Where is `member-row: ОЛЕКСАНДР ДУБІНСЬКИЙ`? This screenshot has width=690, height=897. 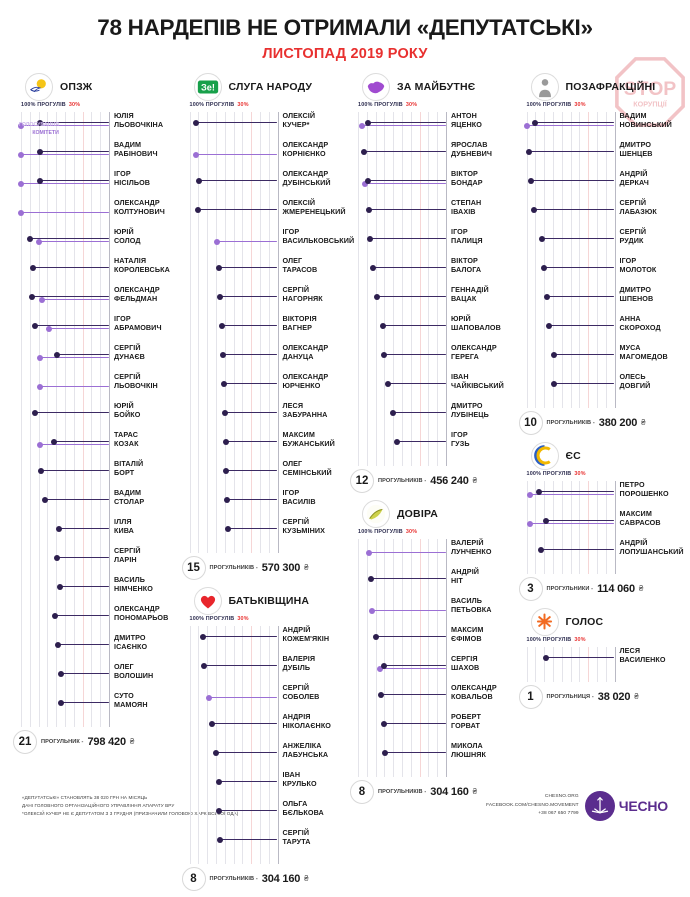 member-row: ОЛЕКСАНДР ДУБІНСЬКИЙ is located at coordinates (260, 184).